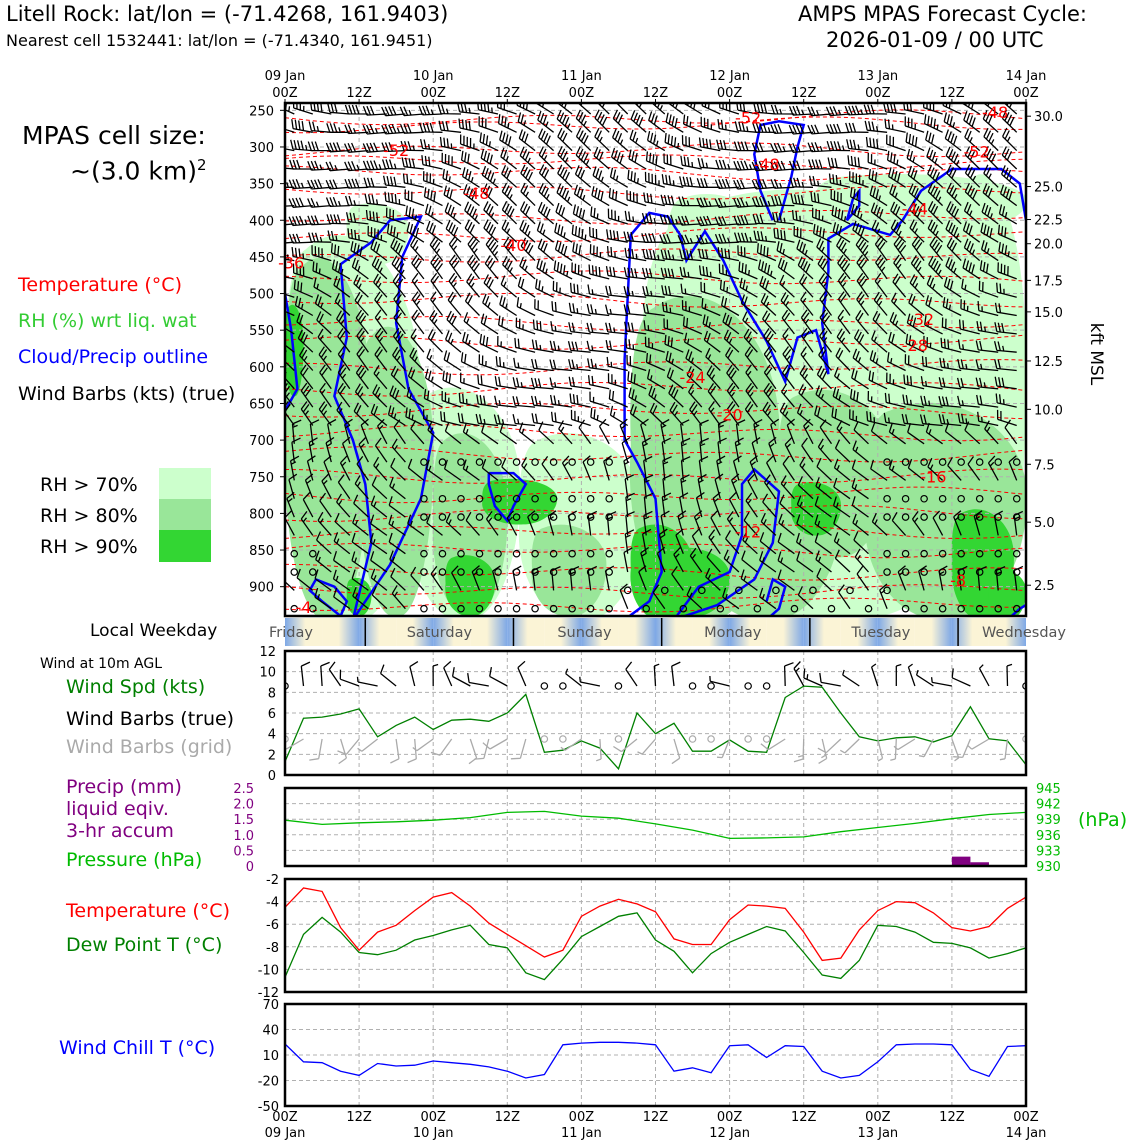 Image resolution: width=1140 pixels, height=1140 pixels. I want to click on wind-barb-grid-calm, so click(544, 739).